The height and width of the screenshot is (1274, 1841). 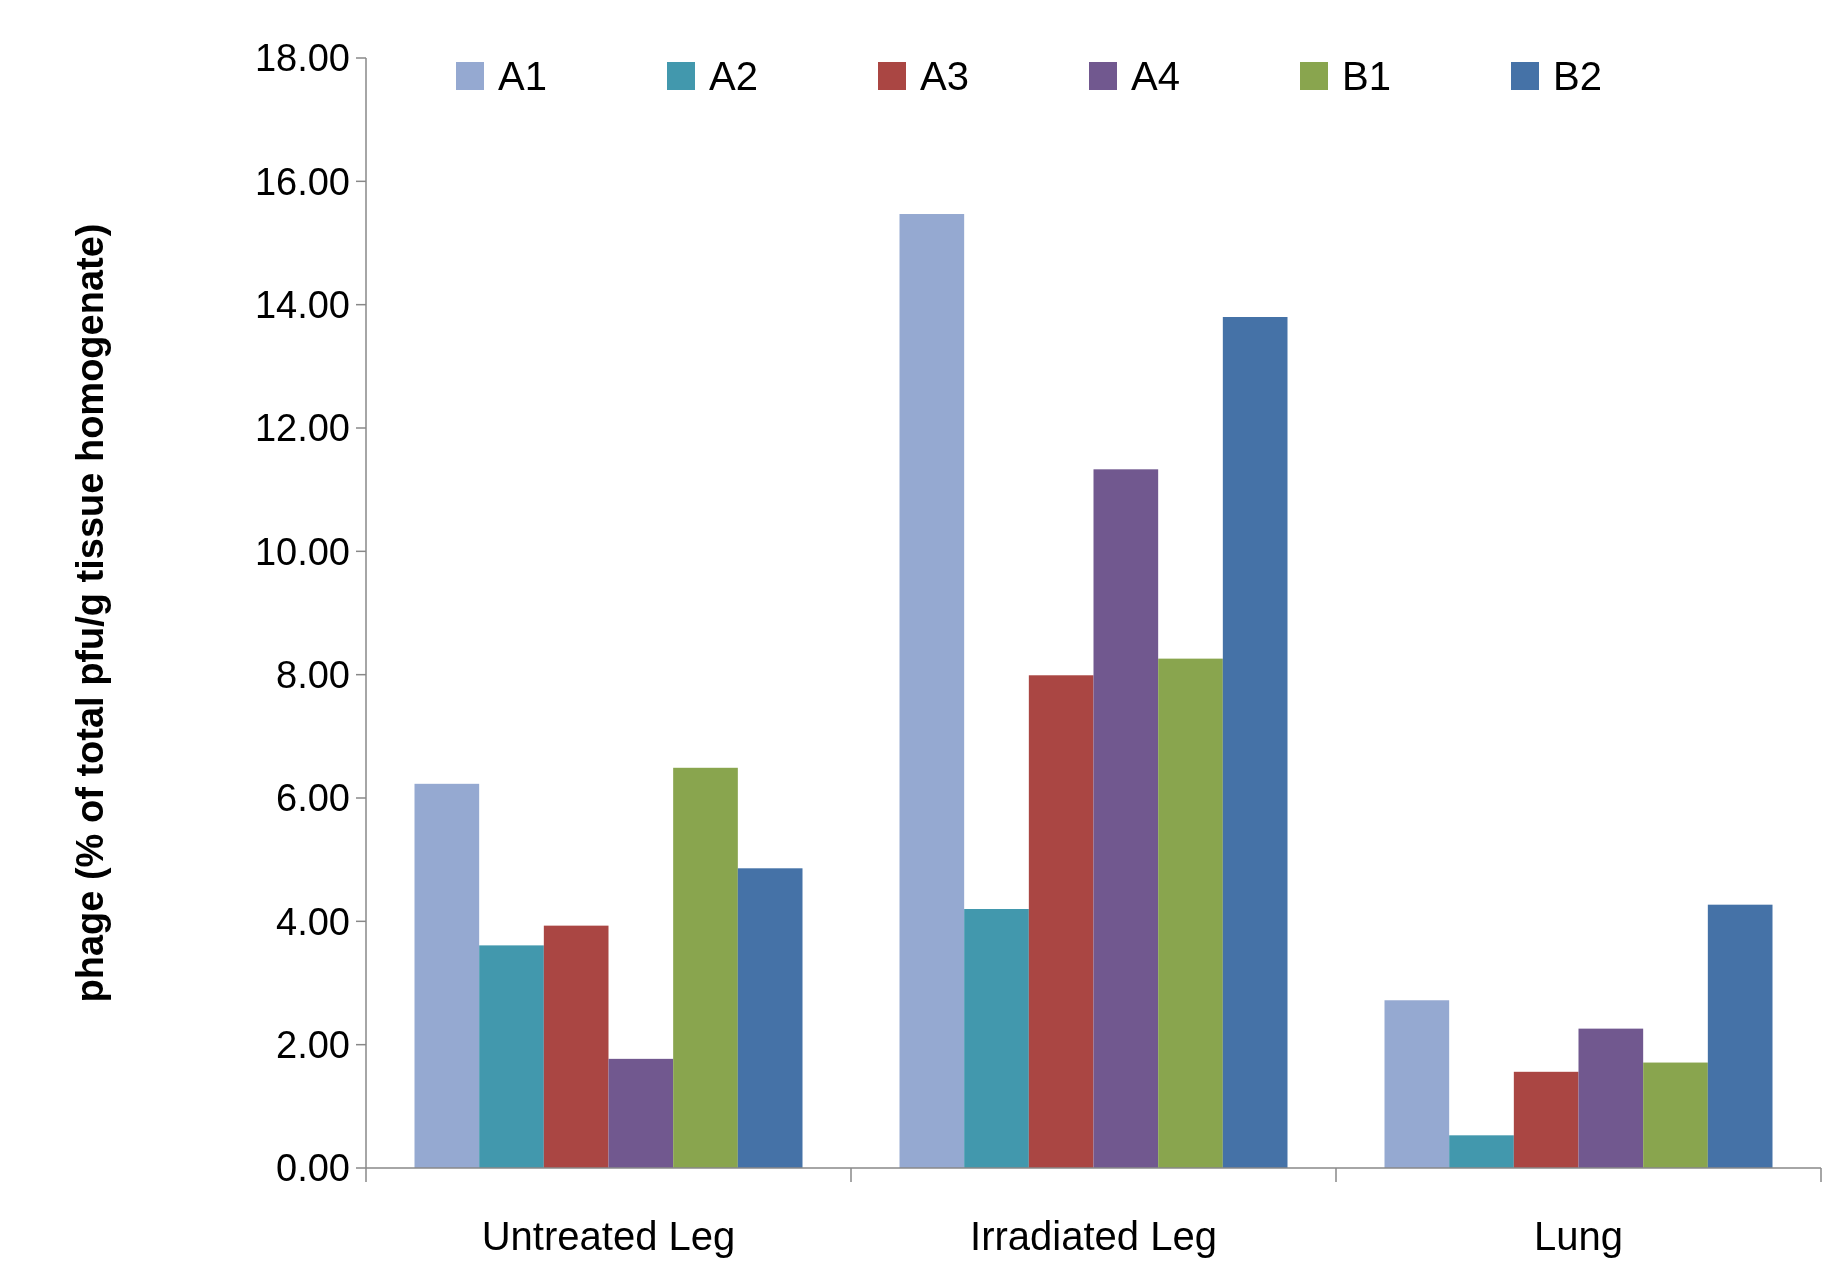 I want to click on y-tick-label: 18.00, so click(x=302, y=58).